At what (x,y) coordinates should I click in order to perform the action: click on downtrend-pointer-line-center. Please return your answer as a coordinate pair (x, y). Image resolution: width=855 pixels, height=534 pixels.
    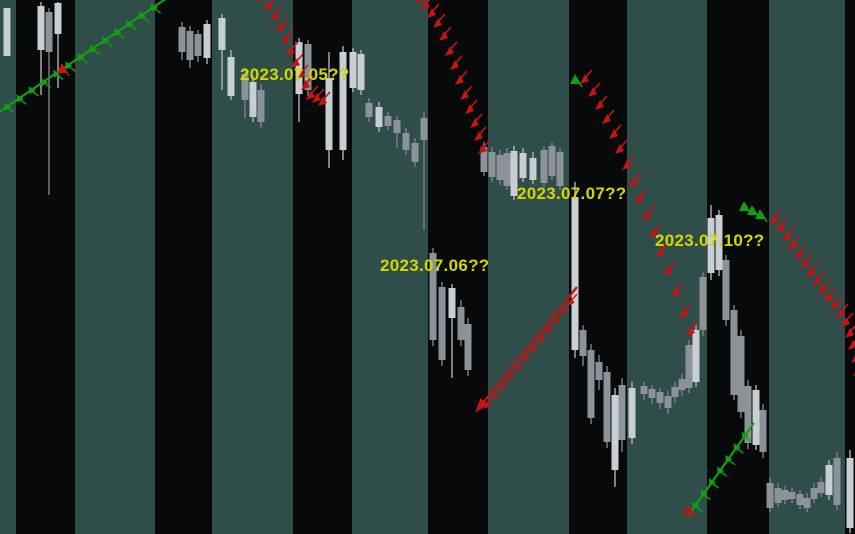
    Looking at the image, I should click on (526, 349).